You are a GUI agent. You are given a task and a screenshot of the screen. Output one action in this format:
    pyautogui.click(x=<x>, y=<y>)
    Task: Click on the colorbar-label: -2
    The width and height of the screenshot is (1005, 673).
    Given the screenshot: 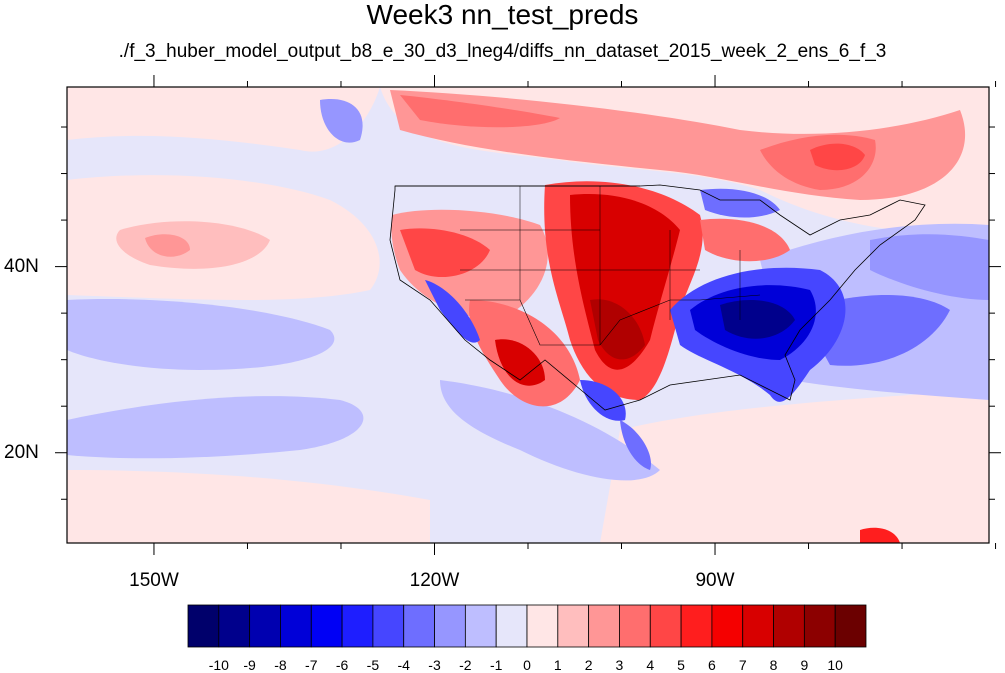 What is the action you would take?
    pyautogui.click(x=465, y=665)
    